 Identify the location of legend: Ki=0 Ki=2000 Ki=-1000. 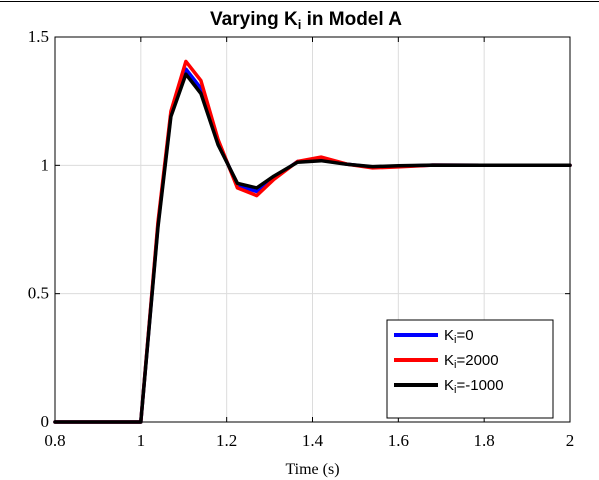
(470, 369).